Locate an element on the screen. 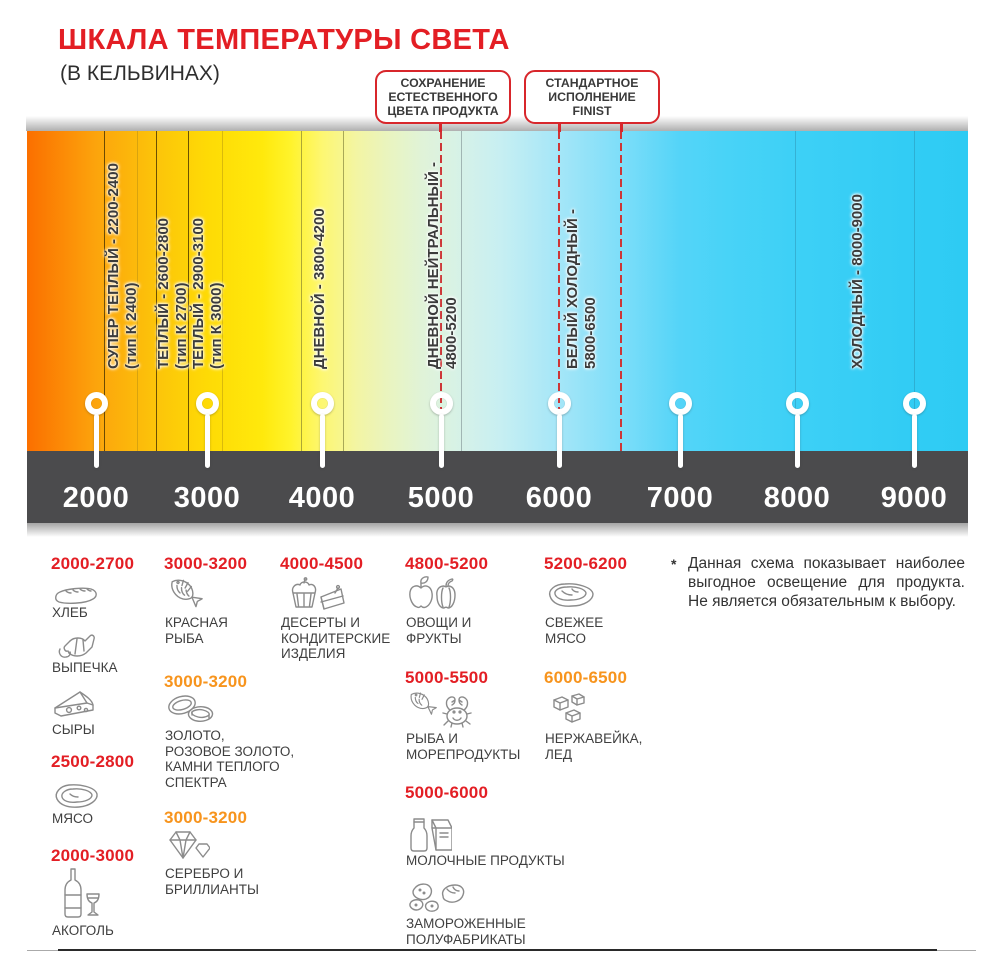 This screenshot has width=1000, height=978. product-label-silver: СЕРЕБРО И БРИЛЛИАНТЫ is located at coordinates (212, 881).